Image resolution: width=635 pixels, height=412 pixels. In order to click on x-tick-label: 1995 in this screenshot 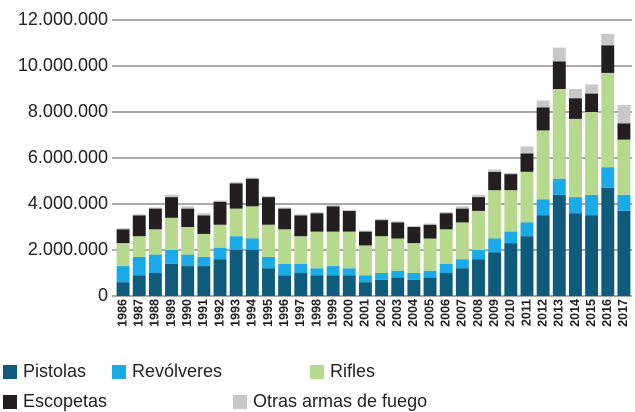, I will do `click(268, 313)`.